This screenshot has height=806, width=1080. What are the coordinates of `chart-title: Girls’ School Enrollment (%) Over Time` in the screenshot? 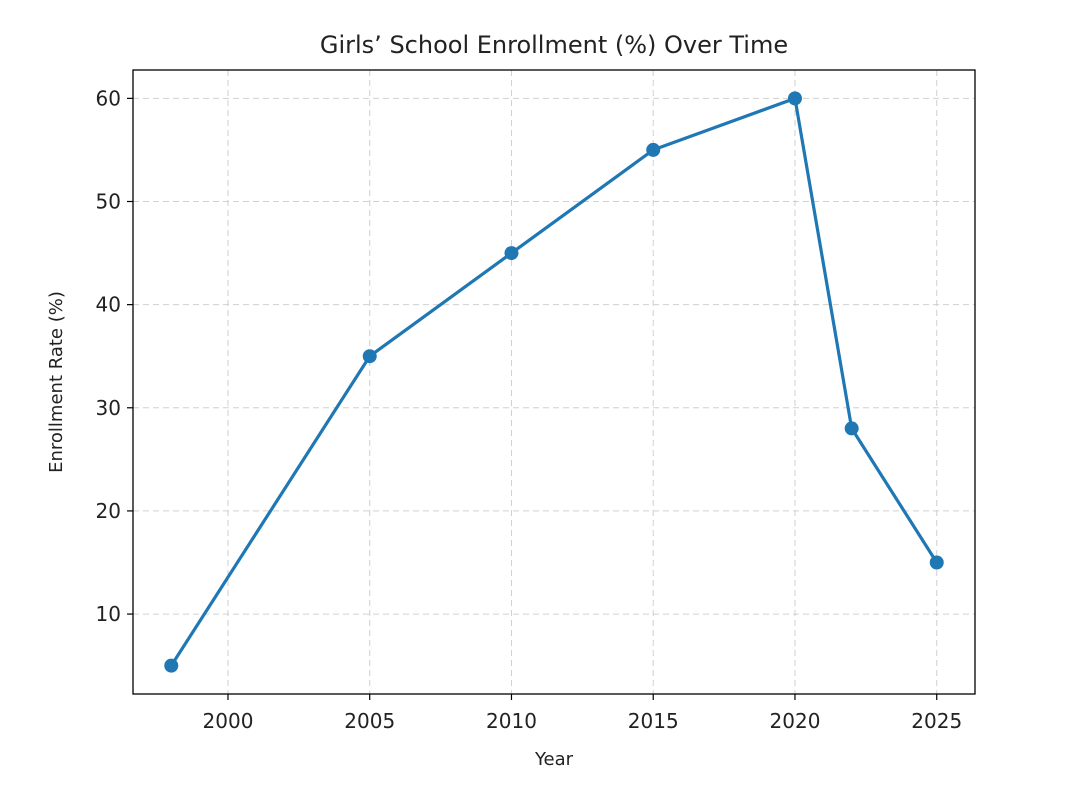 It's located at (554, 45).